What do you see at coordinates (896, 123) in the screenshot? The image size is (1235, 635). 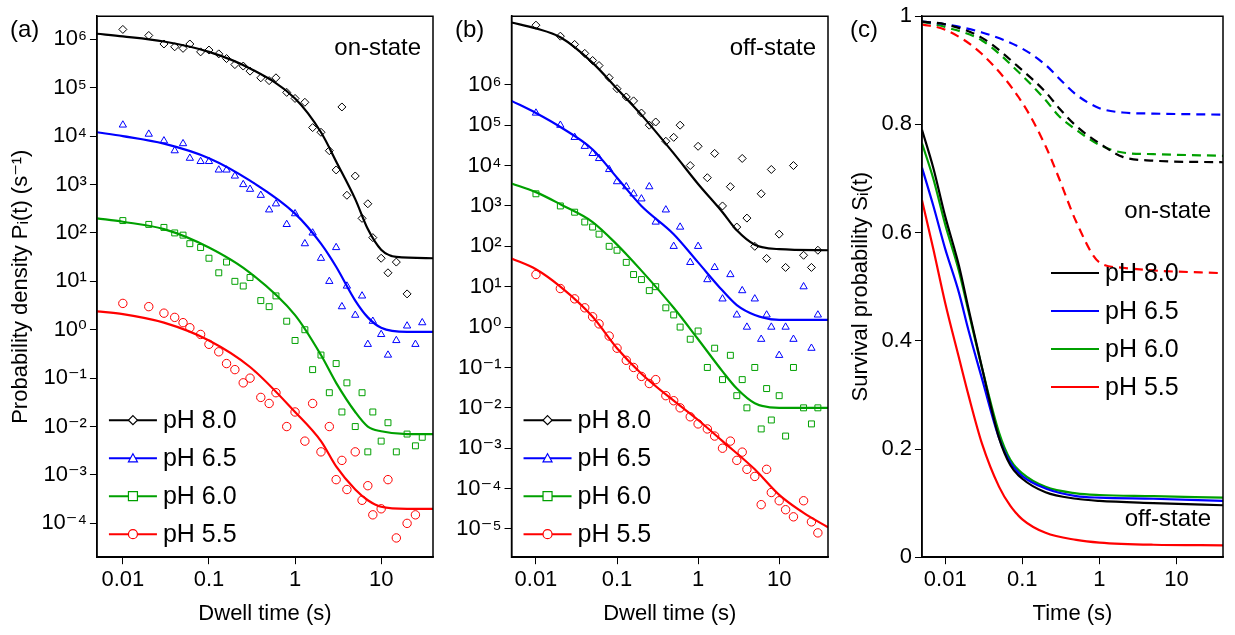 I see `y-tick-label: 0.8` at bounding box center [896, 123].